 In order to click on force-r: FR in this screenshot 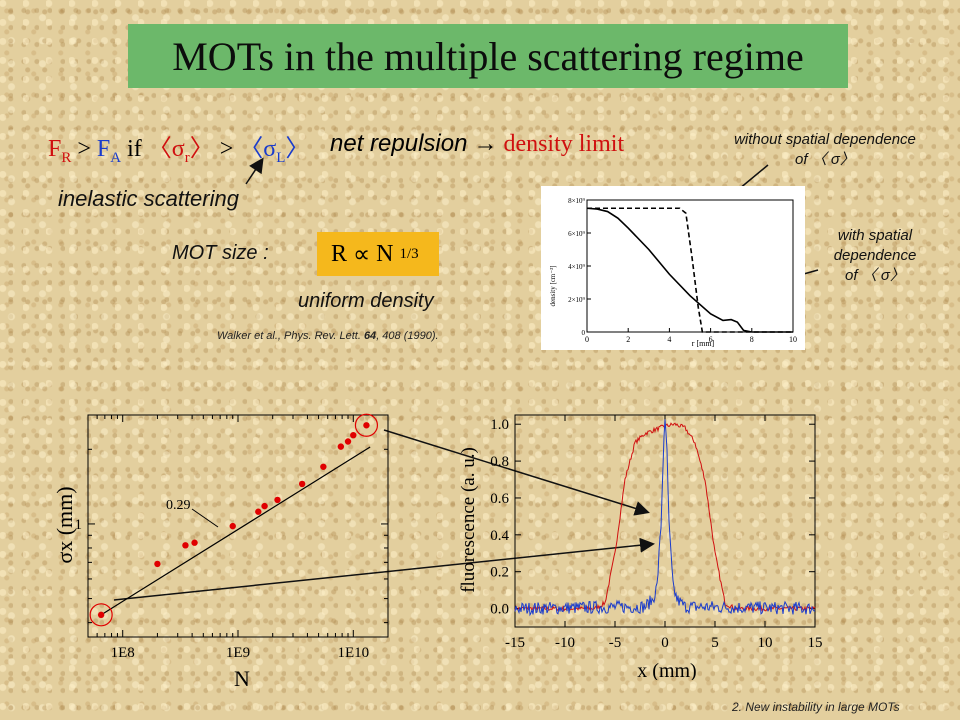, I will do `click(60, 151)`.